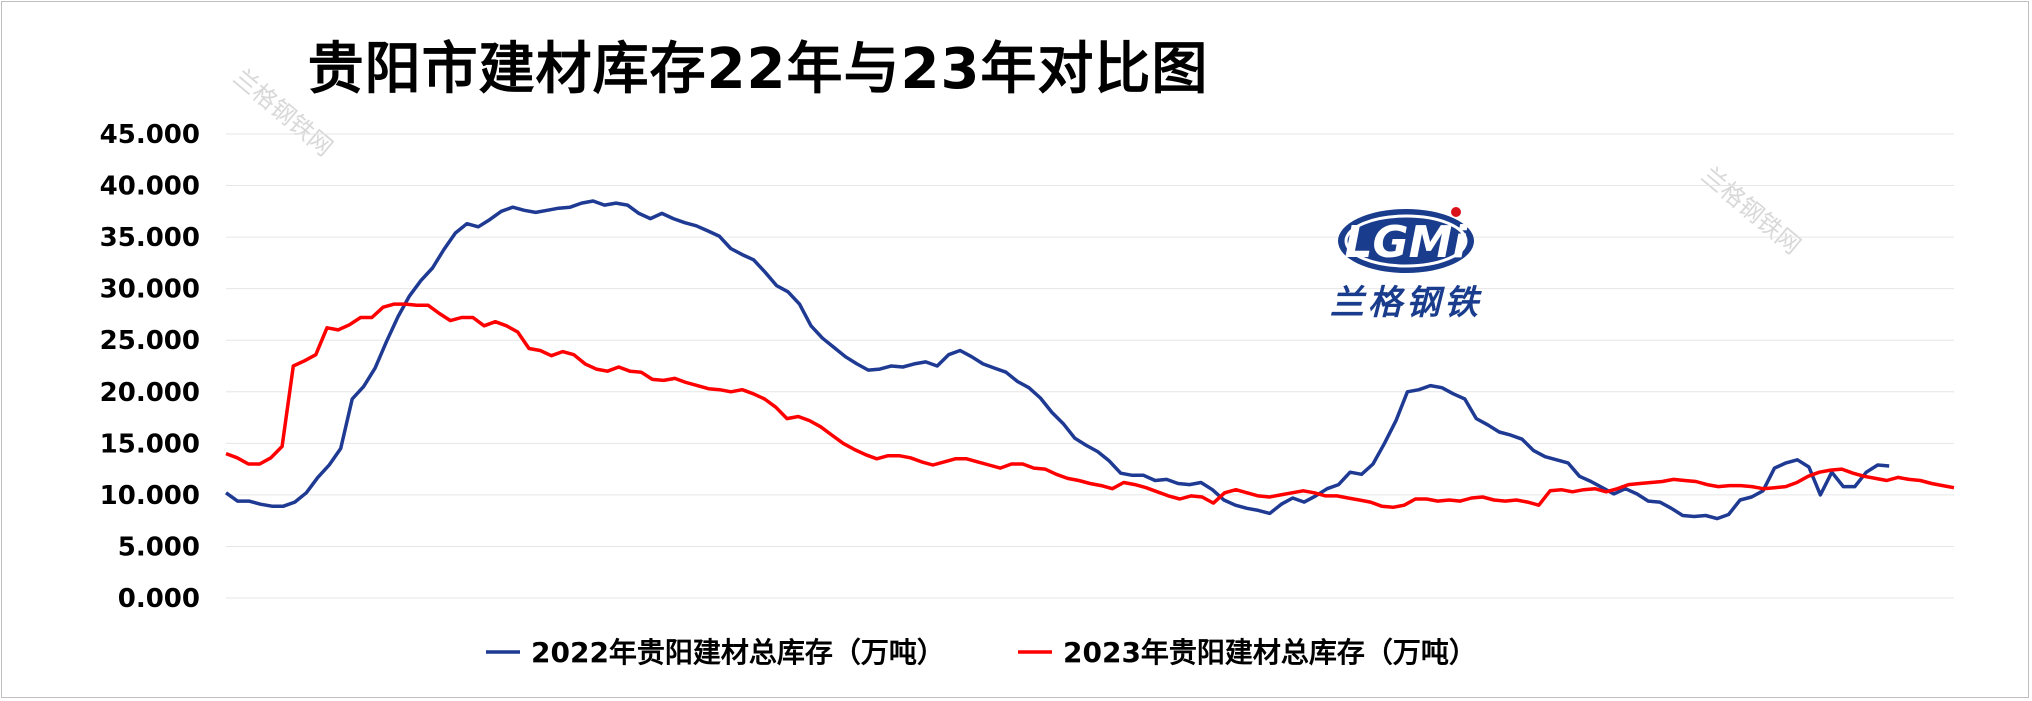  Describe the element at coordinates (150, 496) in the screenshot. I see `y-tick-label: 10.000` at that location.